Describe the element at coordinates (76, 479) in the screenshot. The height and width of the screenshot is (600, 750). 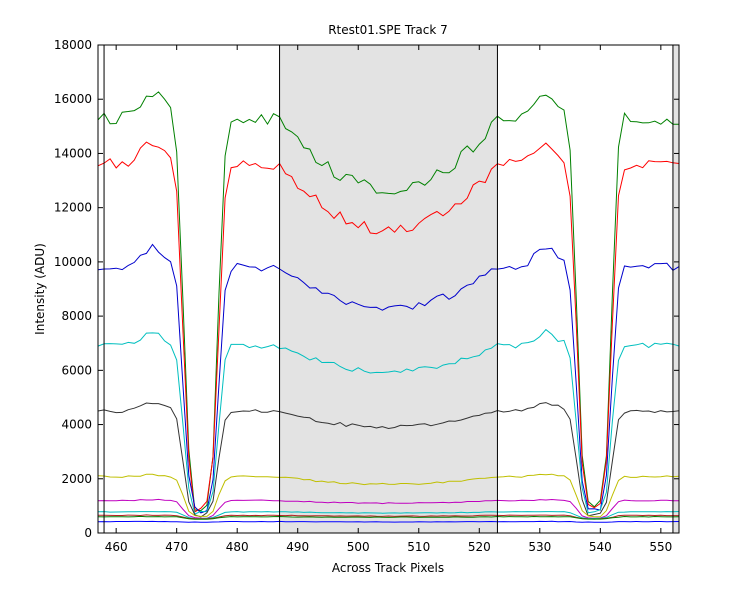
I see `y-tick-label-1: 2000` at that location.